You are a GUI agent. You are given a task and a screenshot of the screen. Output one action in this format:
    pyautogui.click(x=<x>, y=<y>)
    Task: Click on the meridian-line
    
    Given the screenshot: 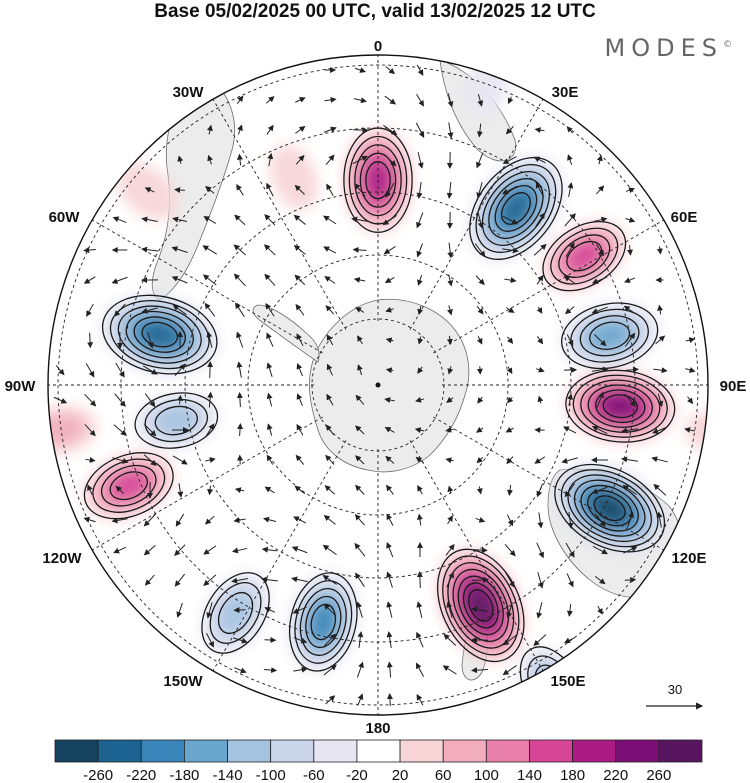 What is the action you would take?
    pyautogui.click(x=550, y=484)
    